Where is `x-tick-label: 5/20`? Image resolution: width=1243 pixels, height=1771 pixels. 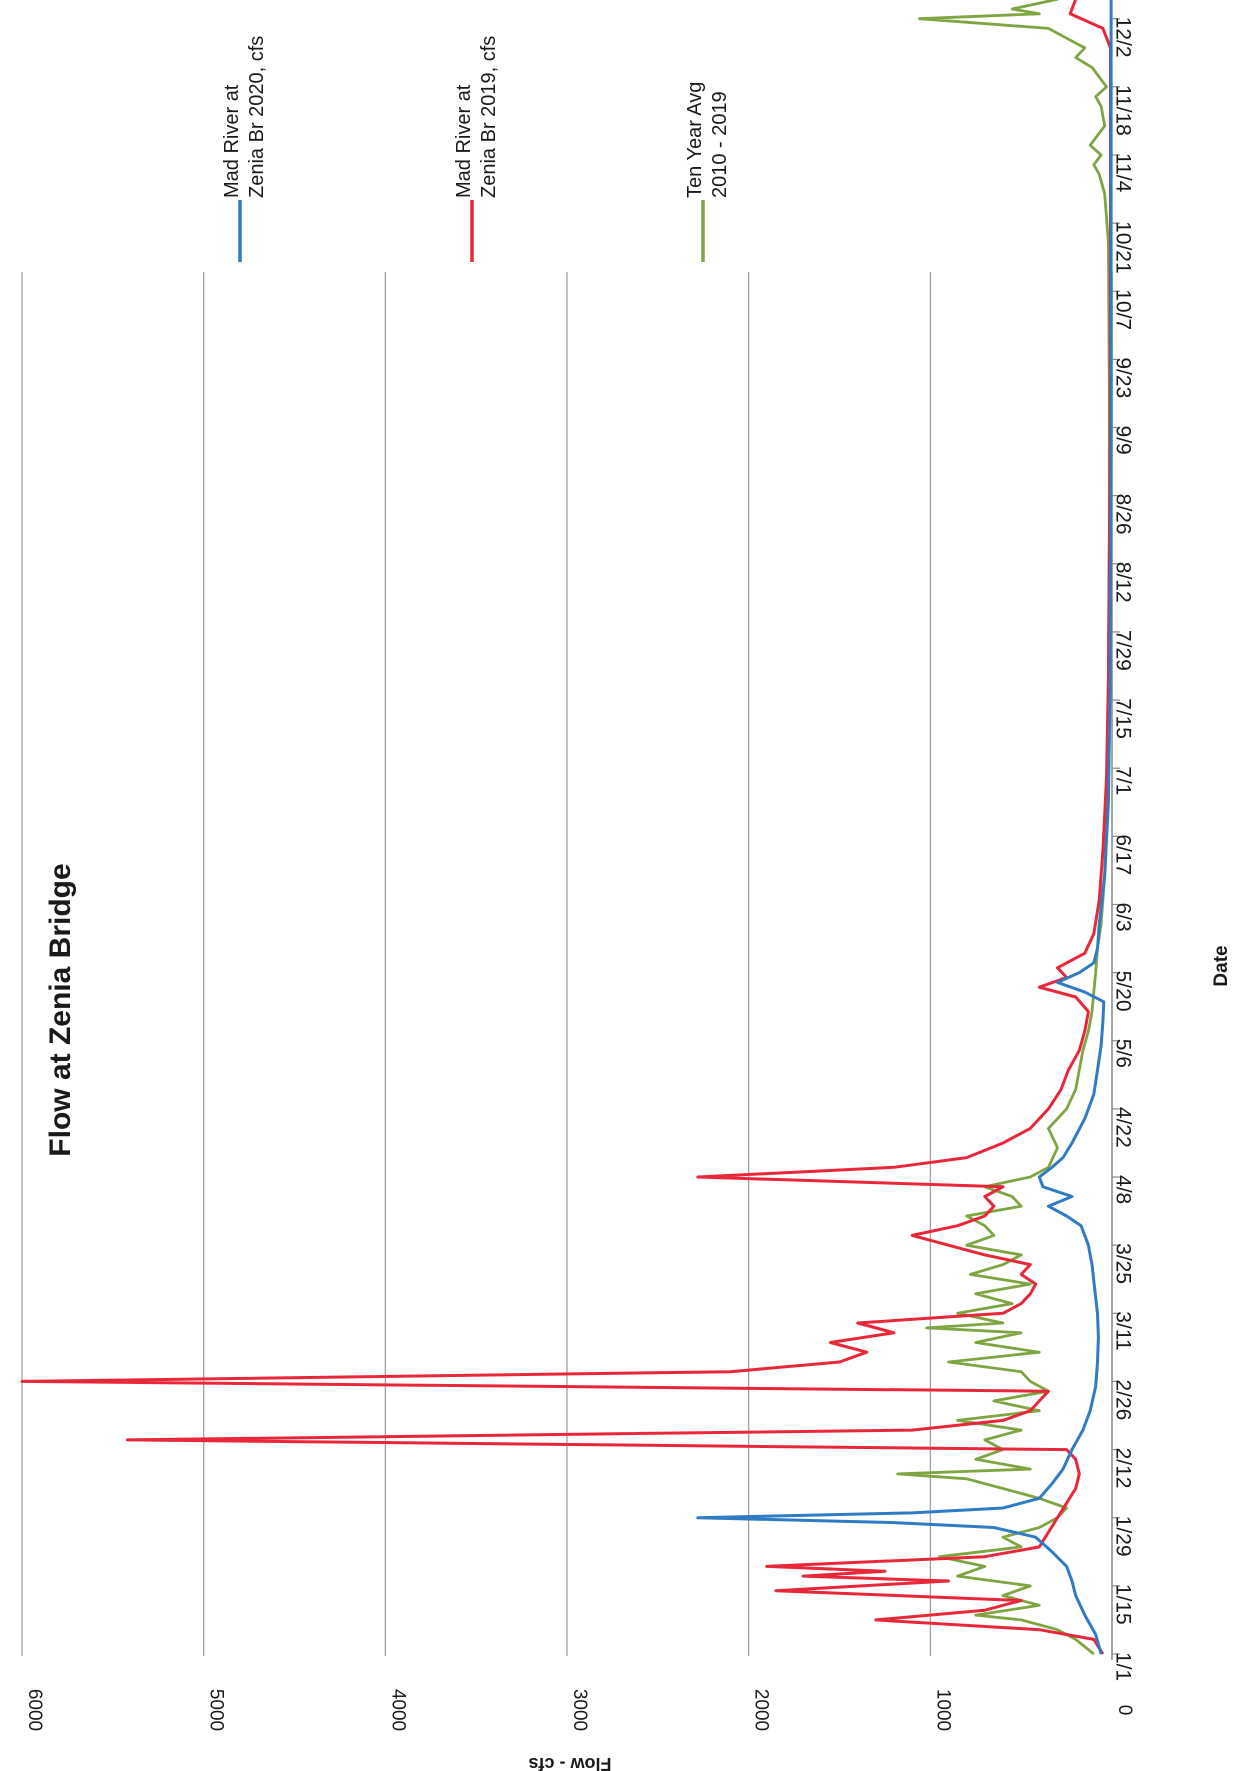 x-tick-label: 5/20 is located at coordinates (1123, 991).